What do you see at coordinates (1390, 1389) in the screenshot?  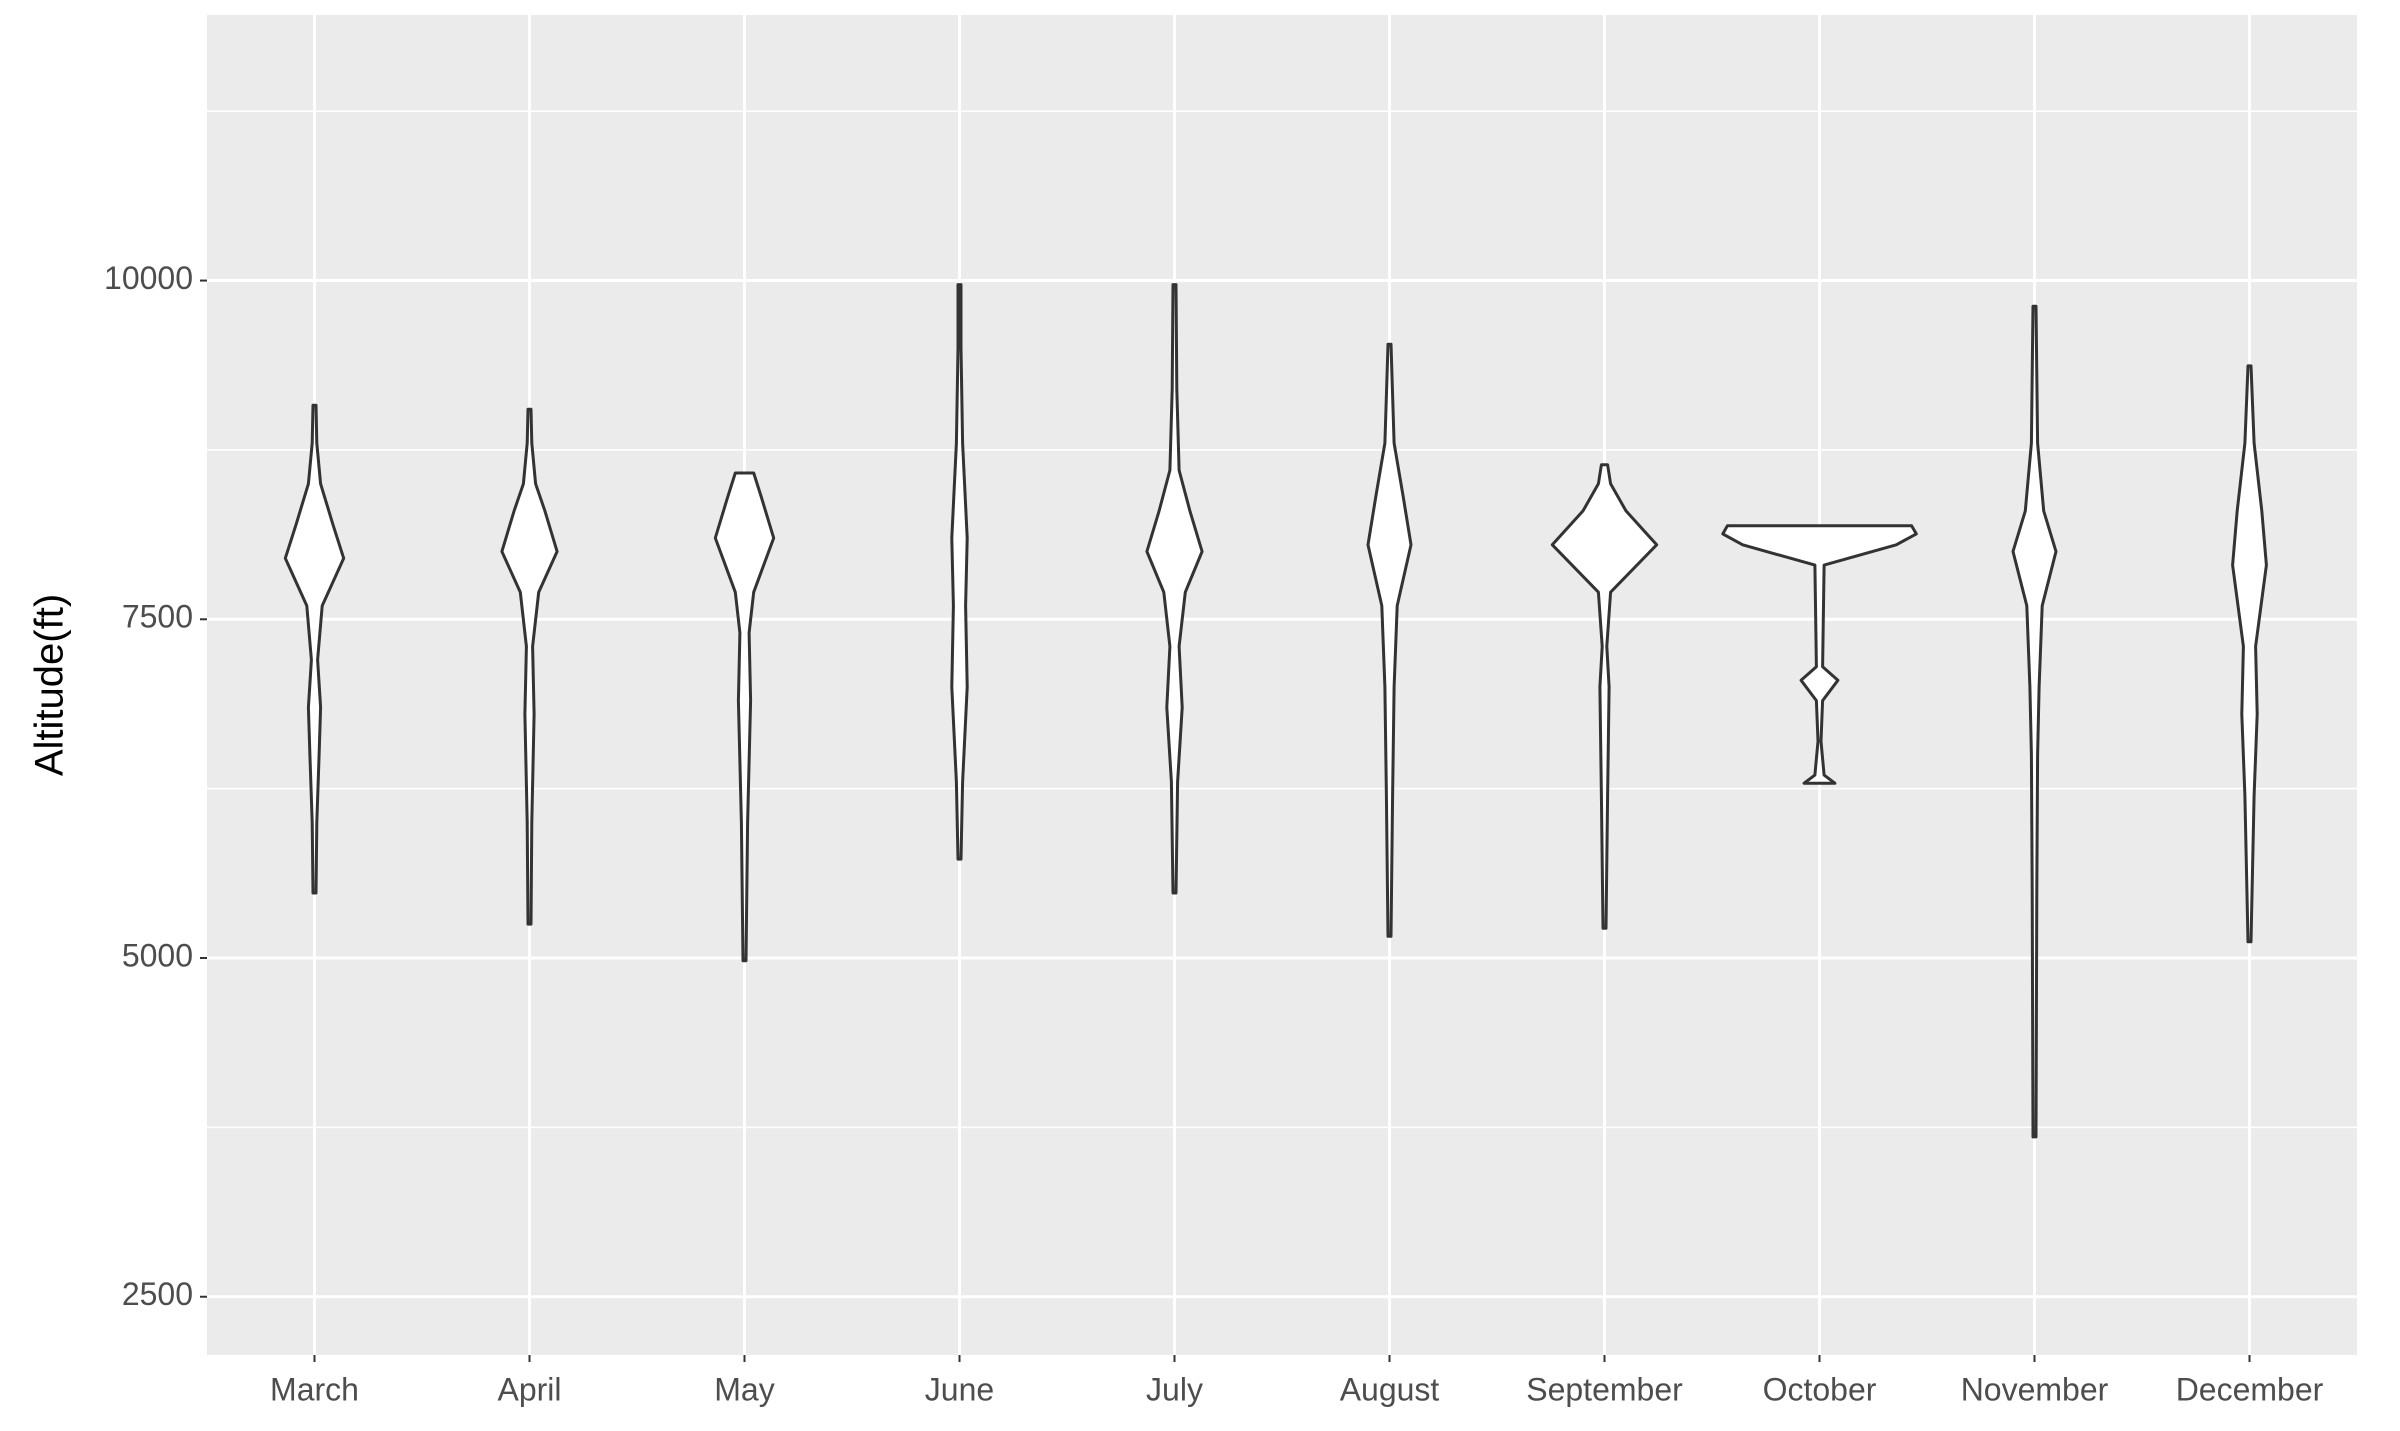 I see `x-tick-label: August` at bounding box center [1390, 1389].